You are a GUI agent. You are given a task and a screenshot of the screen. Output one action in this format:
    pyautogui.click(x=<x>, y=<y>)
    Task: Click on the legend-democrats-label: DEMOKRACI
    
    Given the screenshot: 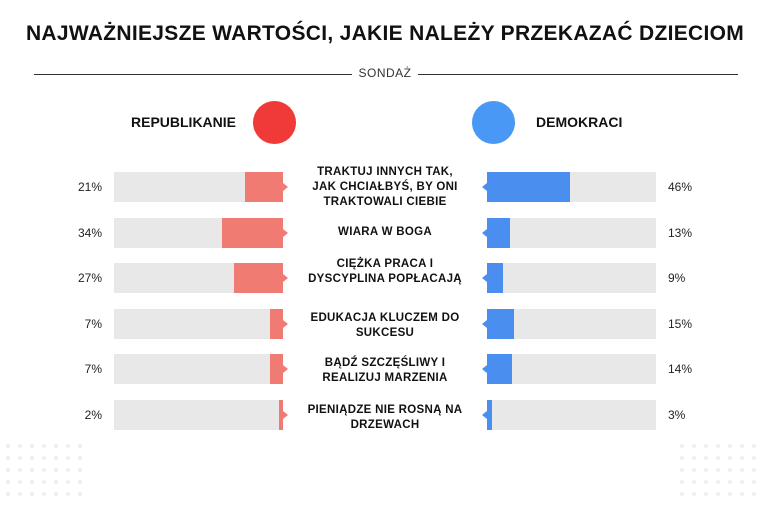 What is the action you would take?
    pyautogui.click(x=579, y=122)
    